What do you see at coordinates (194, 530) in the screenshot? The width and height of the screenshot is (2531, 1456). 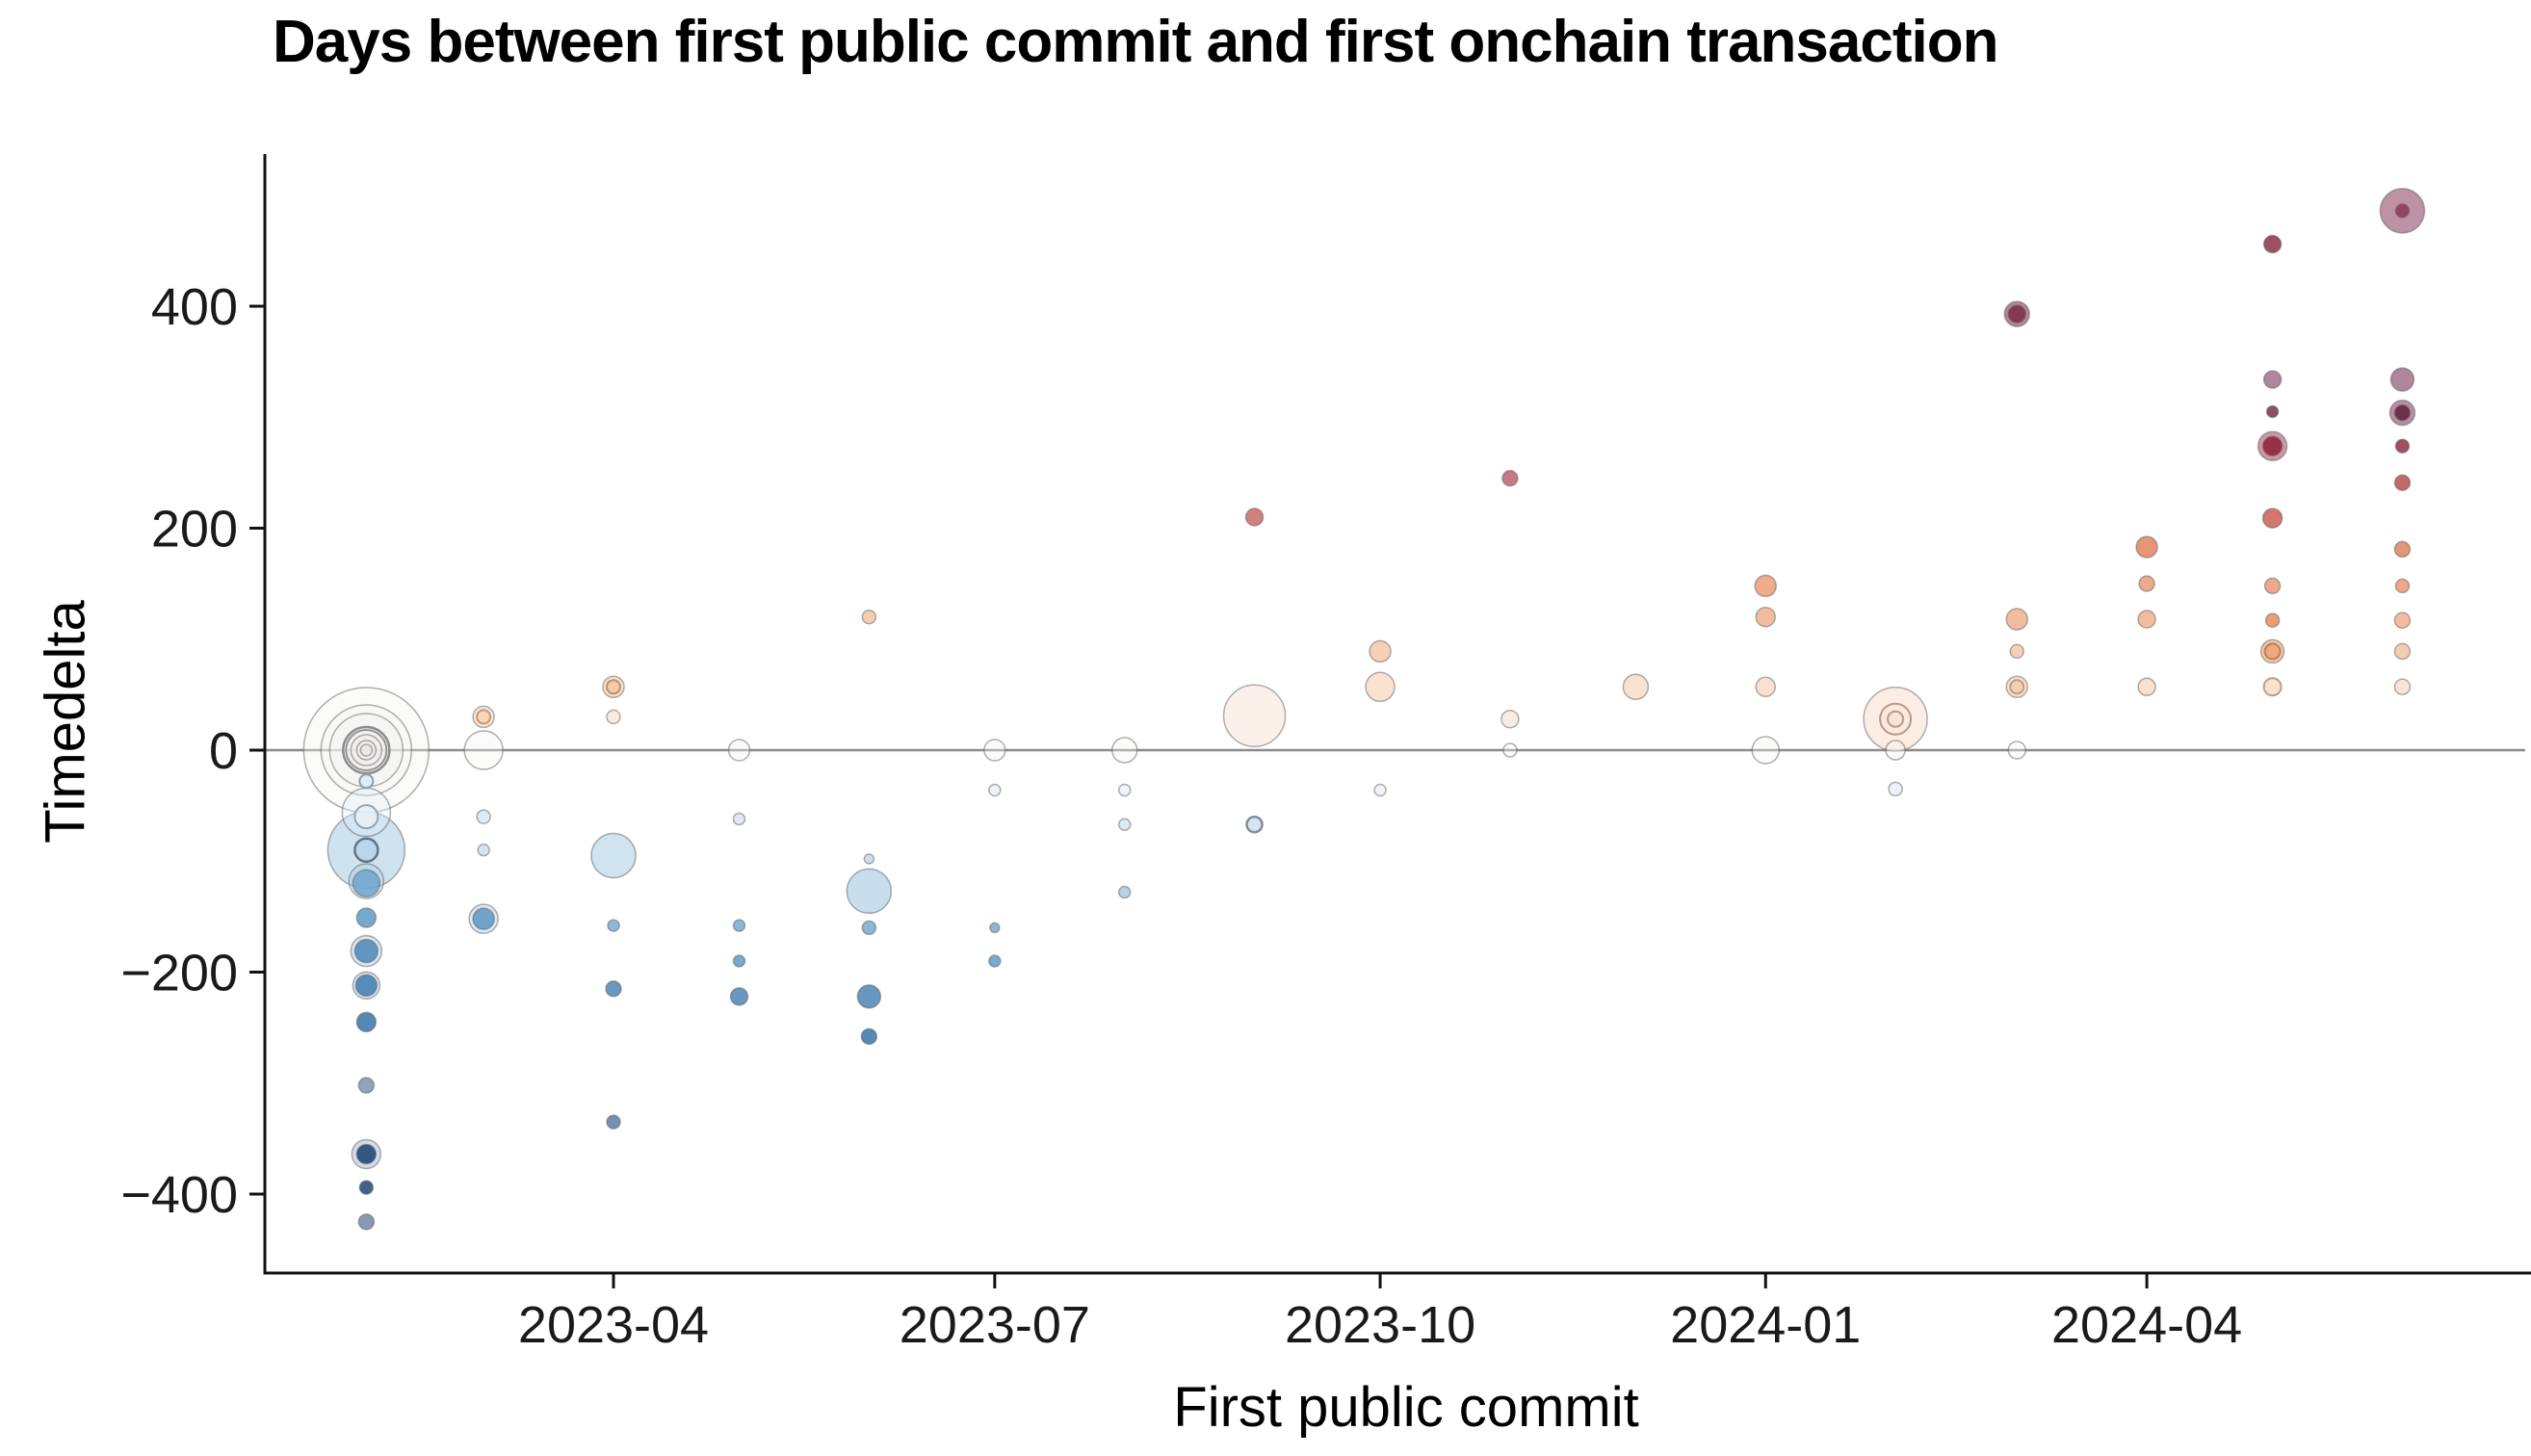 I see `y-tick-label: 200` at bounding box center [194, 530].